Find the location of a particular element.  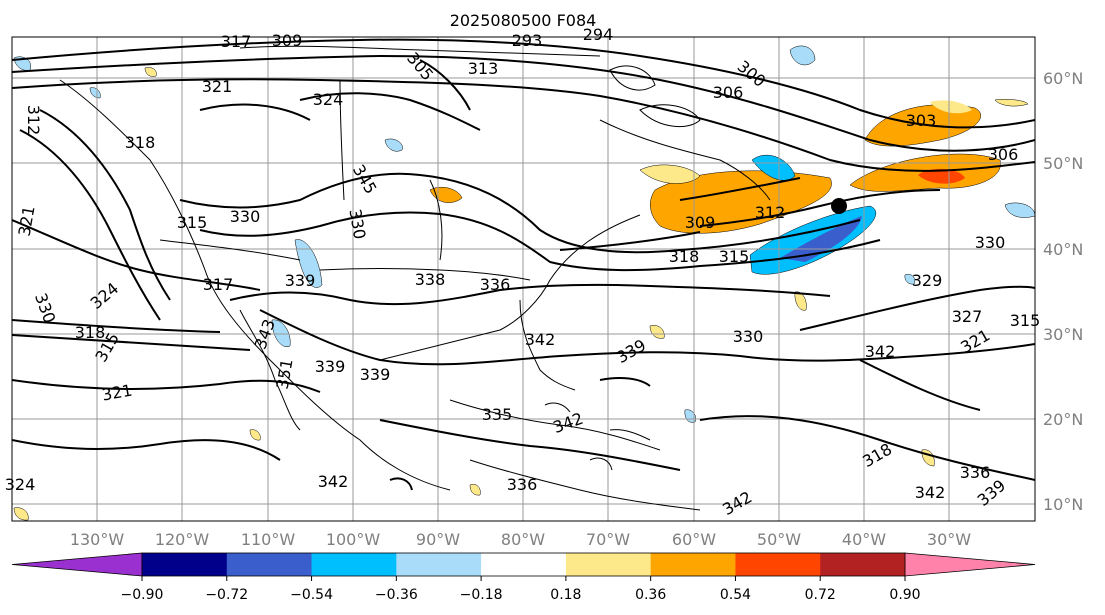

colorbar-tick-label: −0.90 is located at coordinates (142, 595).